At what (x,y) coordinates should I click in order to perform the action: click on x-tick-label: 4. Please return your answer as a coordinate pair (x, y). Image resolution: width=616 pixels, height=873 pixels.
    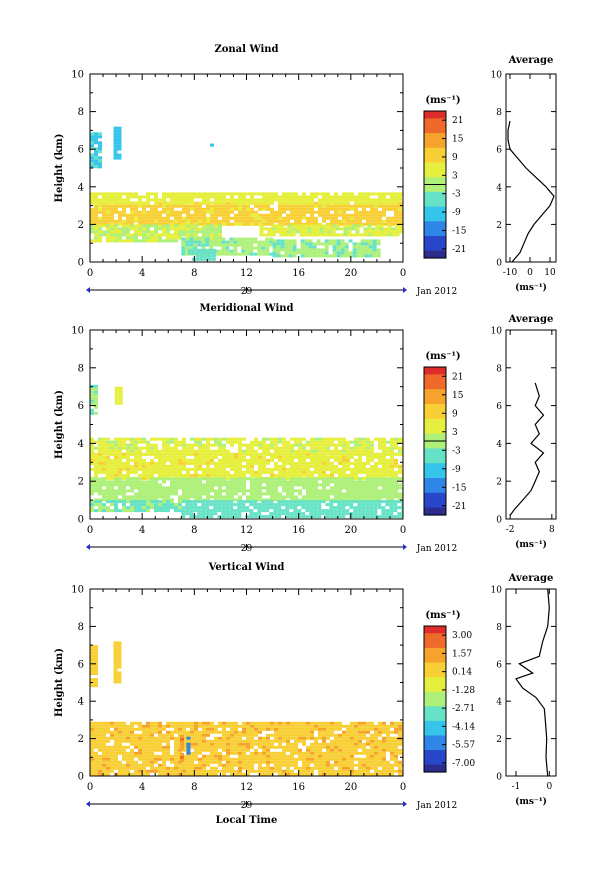
    Looking at the image, I should click on (142, 530).